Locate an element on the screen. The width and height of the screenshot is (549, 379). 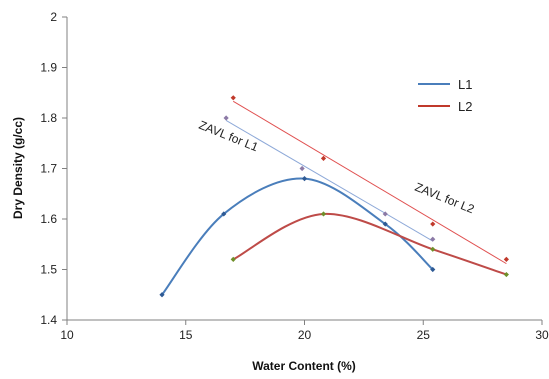
y-tick-label: 1.8 is located at coordinates (48, 118).